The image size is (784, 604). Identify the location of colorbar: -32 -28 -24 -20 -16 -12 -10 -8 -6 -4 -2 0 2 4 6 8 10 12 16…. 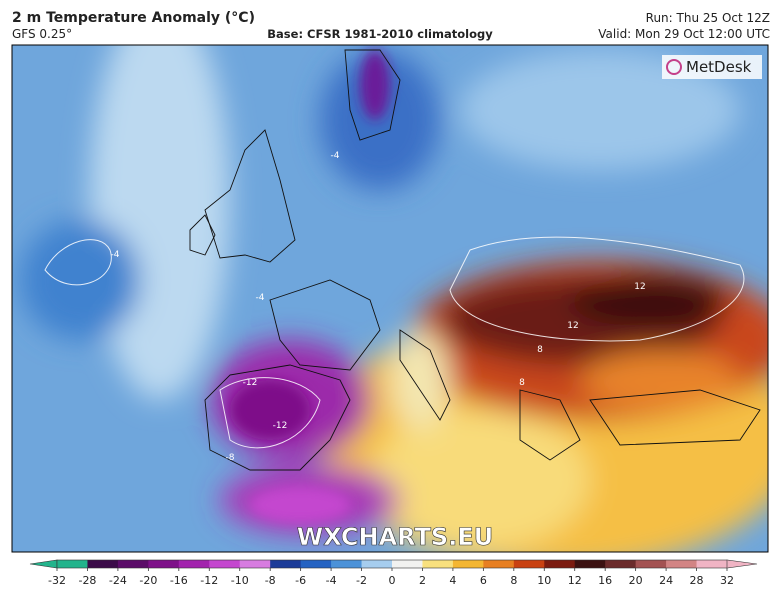
(393, 573).